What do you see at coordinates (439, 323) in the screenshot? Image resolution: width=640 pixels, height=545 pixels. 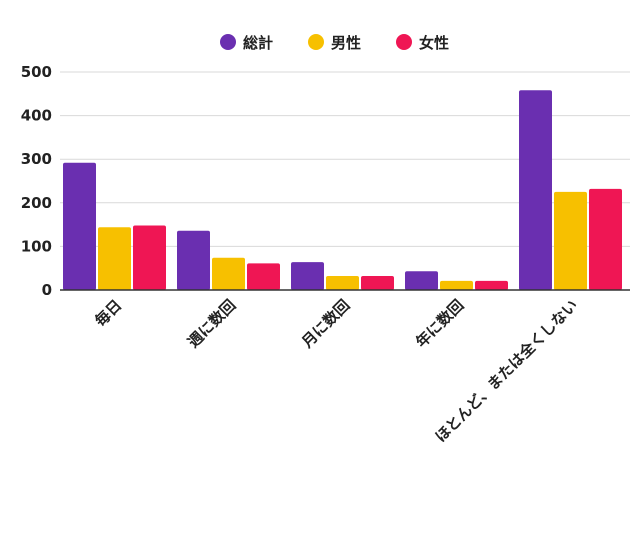 I see `x-tick-label: 年に数回` at bounding box center [439, 323].